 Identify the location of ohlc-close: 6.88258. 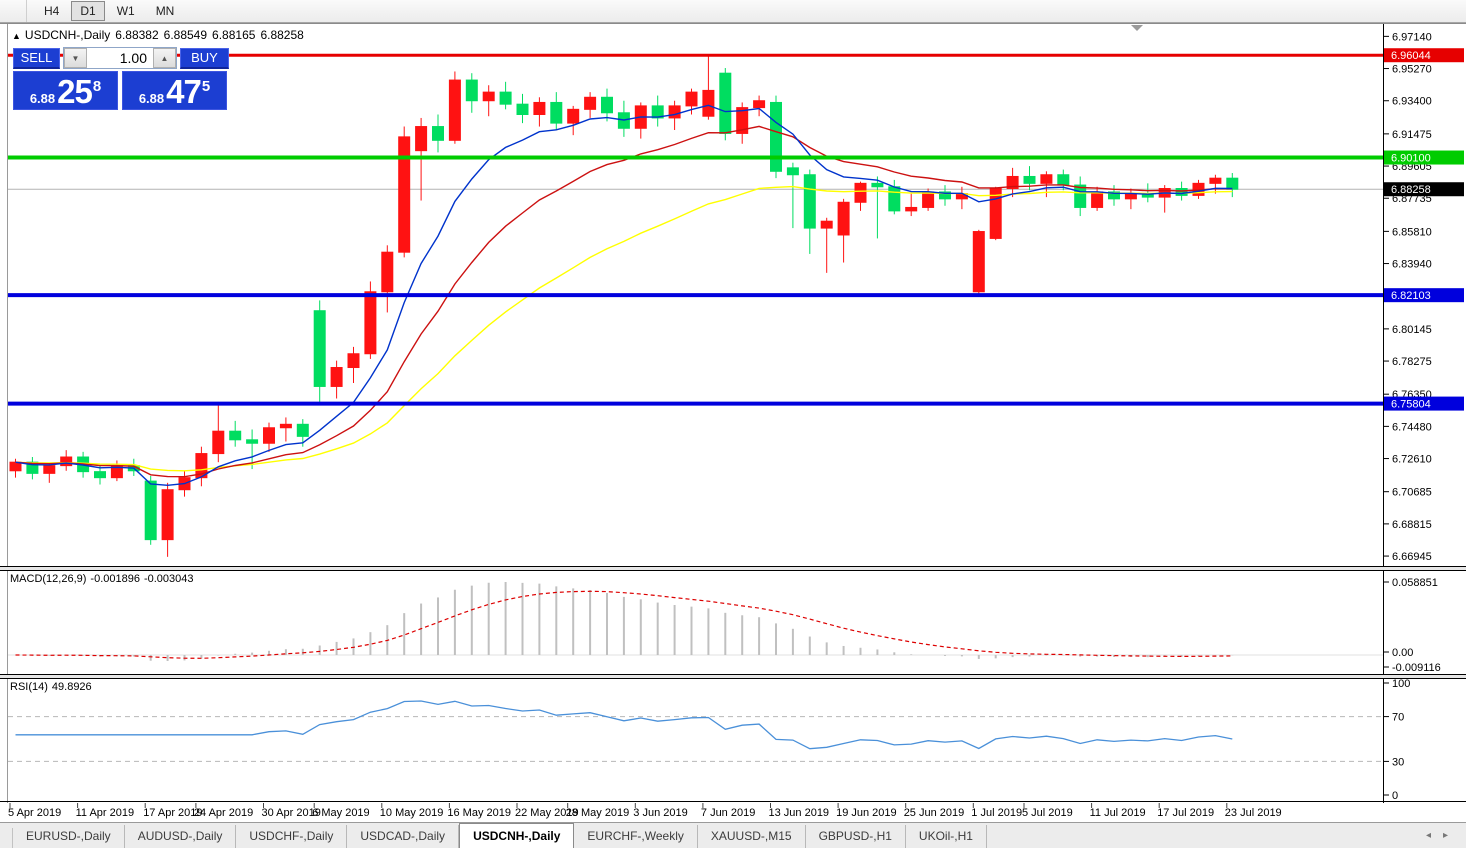
(282, 35).